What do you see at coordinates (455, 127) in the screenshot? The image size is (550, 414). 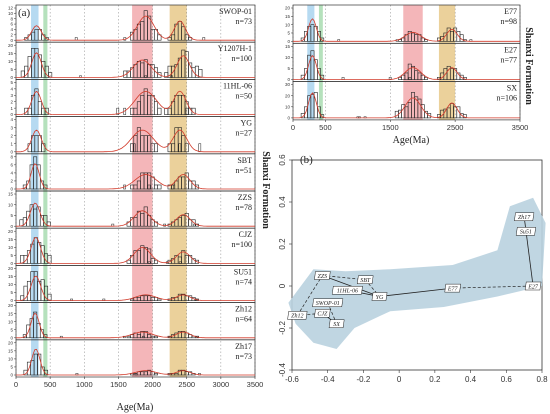 I see `x-tick-label: 2500` at bounding box center [455, 127].